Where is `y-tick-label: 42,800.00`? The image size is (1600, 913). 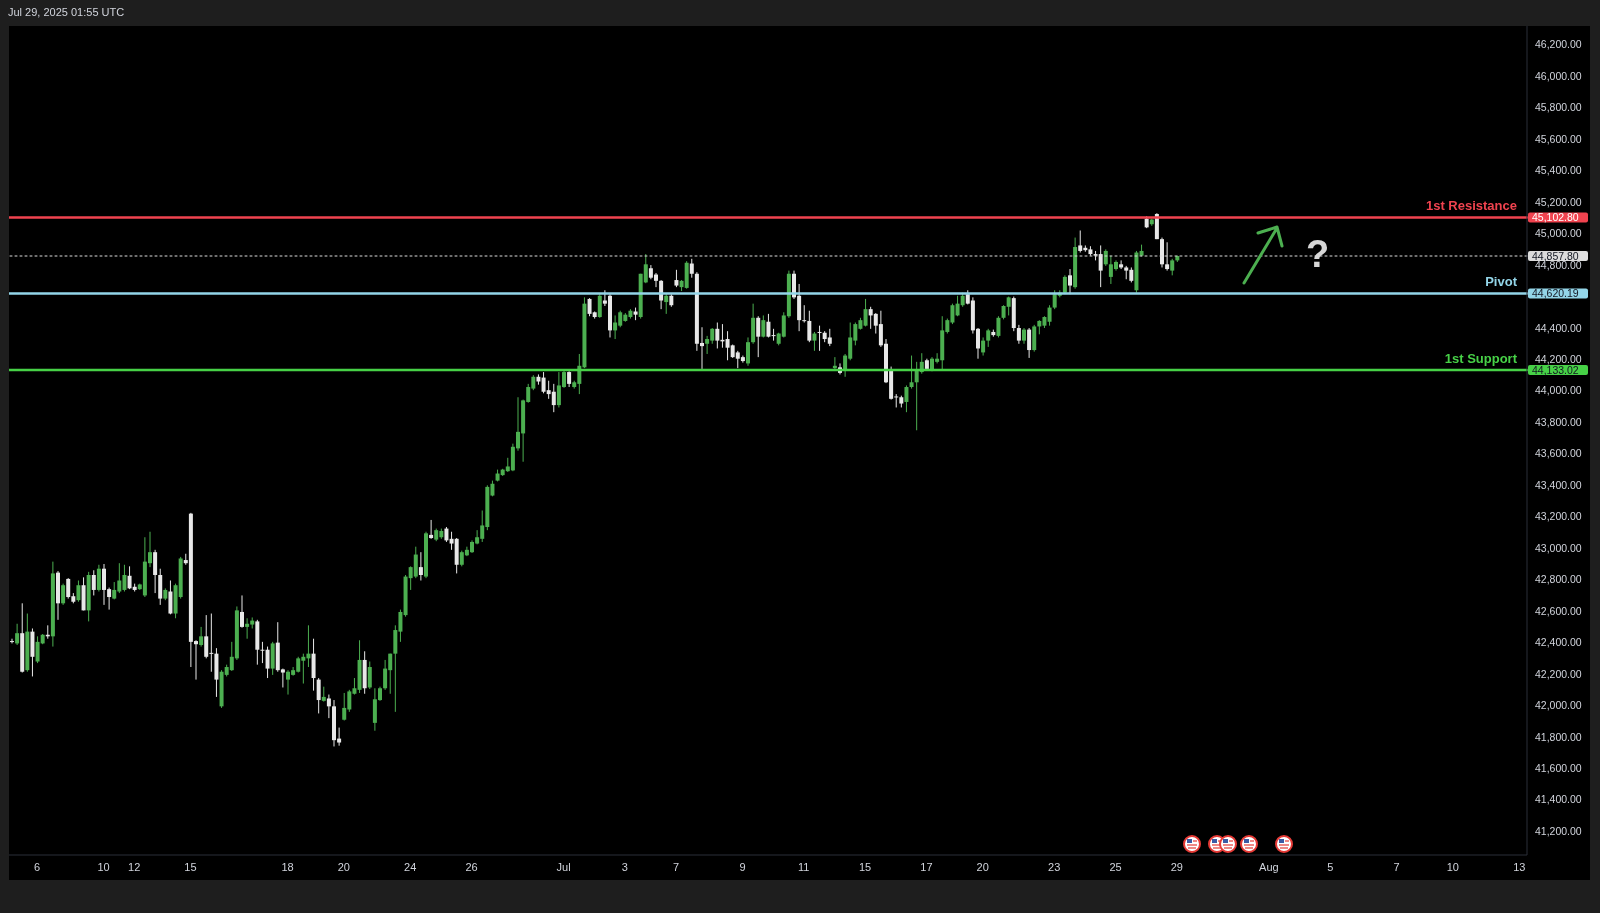
y-tick-label: 42,800.00 is located at coordinates (1558, 579).